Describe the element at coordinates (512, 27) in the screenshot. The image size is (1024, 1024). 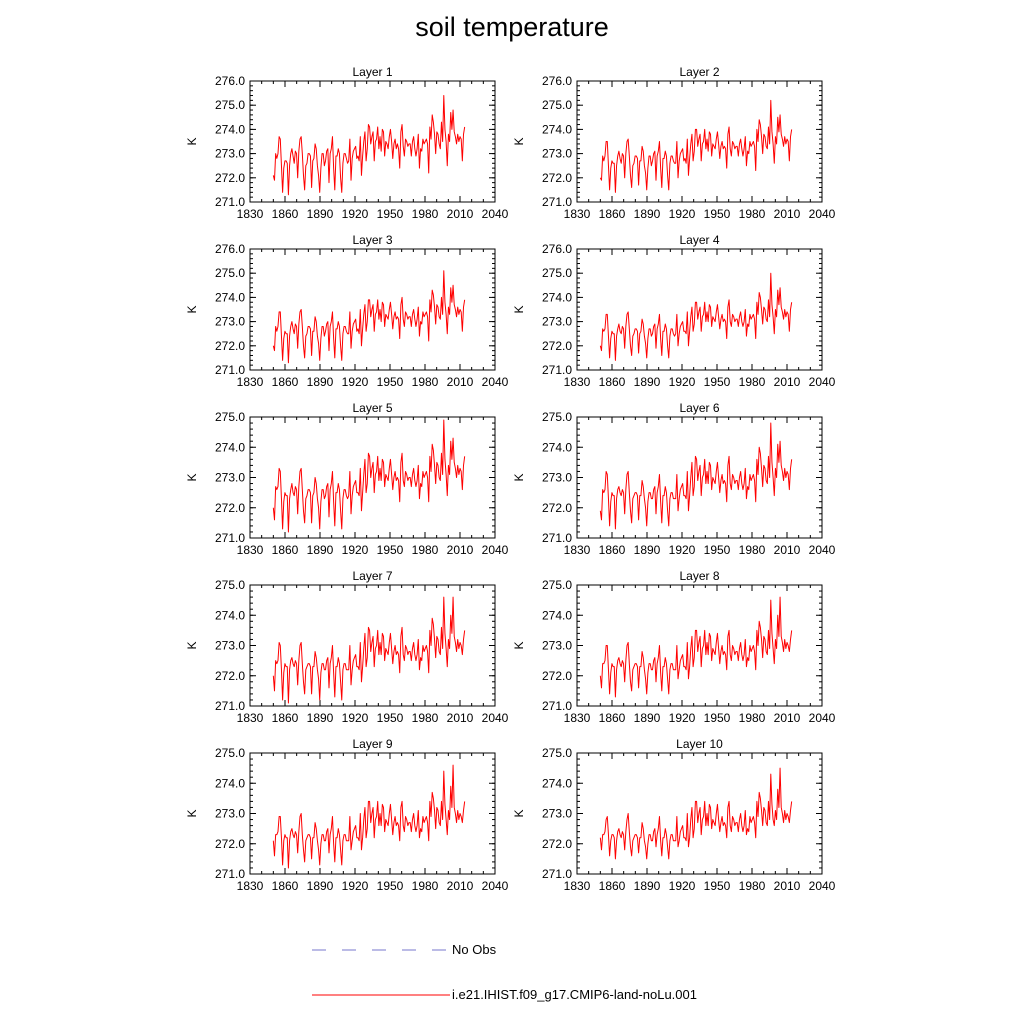
I see `page-title: soil temperature` at that location.